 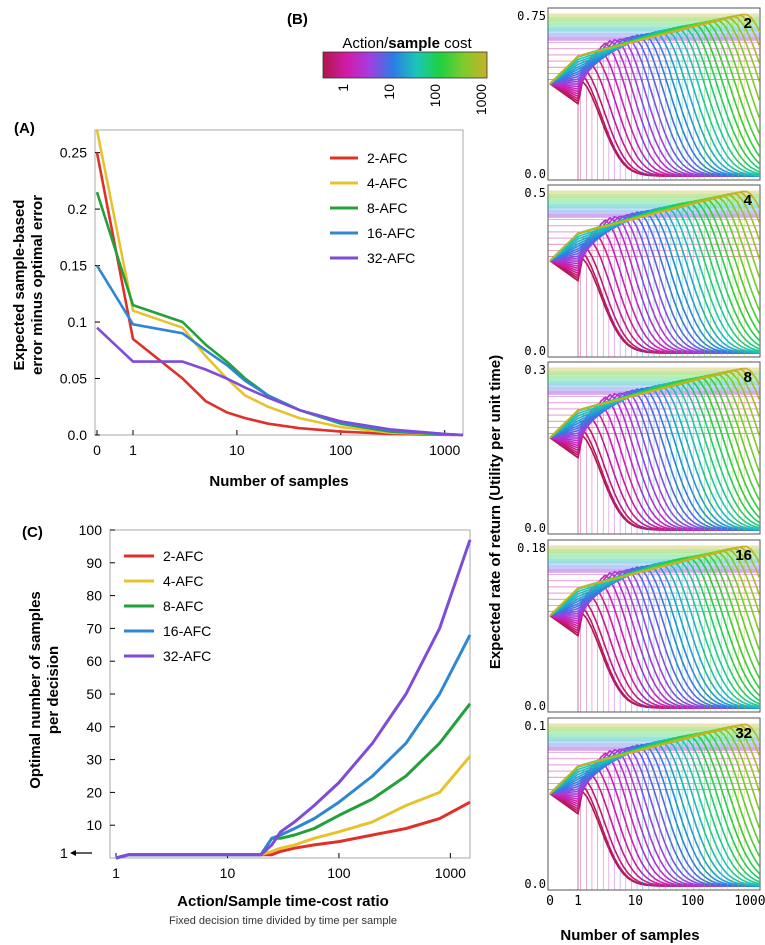 I want to click on panel-c-y-tick-label: 10, so click(x=94, y=825).